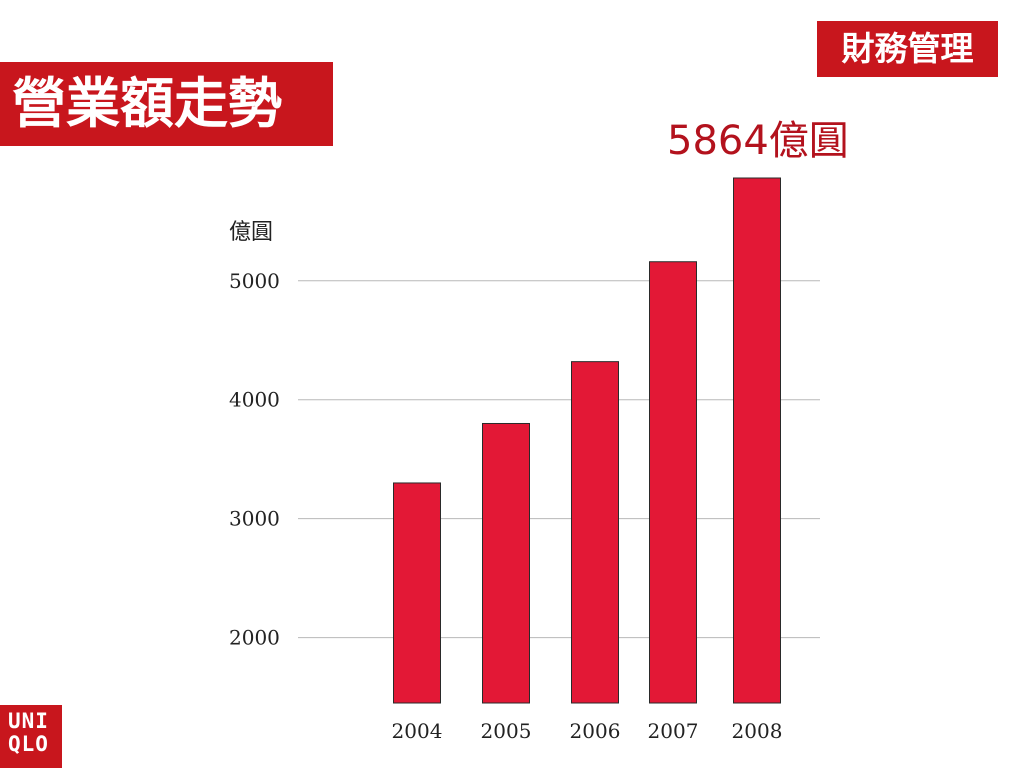 The width and height of the screenshot is (1024, 768). I want to click on x-tick-label-2007: 2007, so click(673, 731).